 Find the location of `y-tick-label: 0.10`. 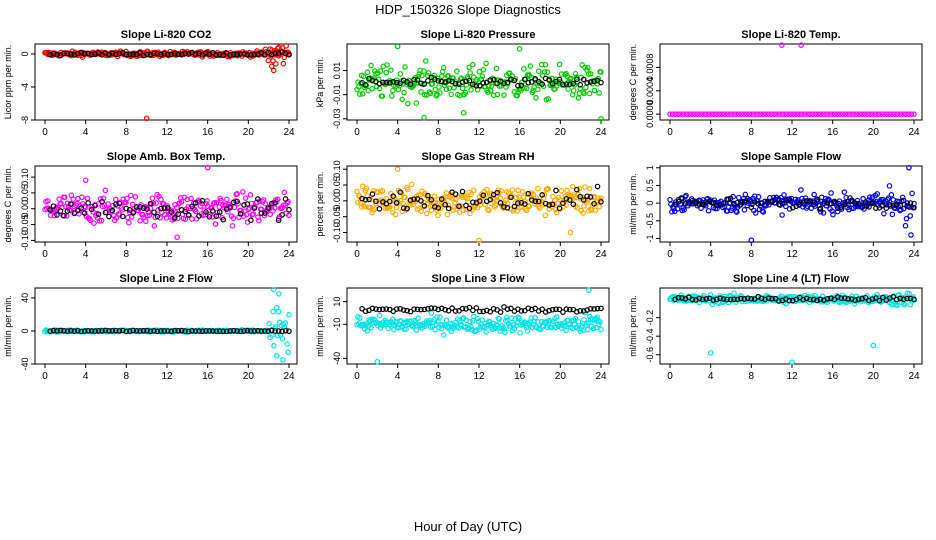

y-tick-label: 0.10 is located at coordinates (337, 169).